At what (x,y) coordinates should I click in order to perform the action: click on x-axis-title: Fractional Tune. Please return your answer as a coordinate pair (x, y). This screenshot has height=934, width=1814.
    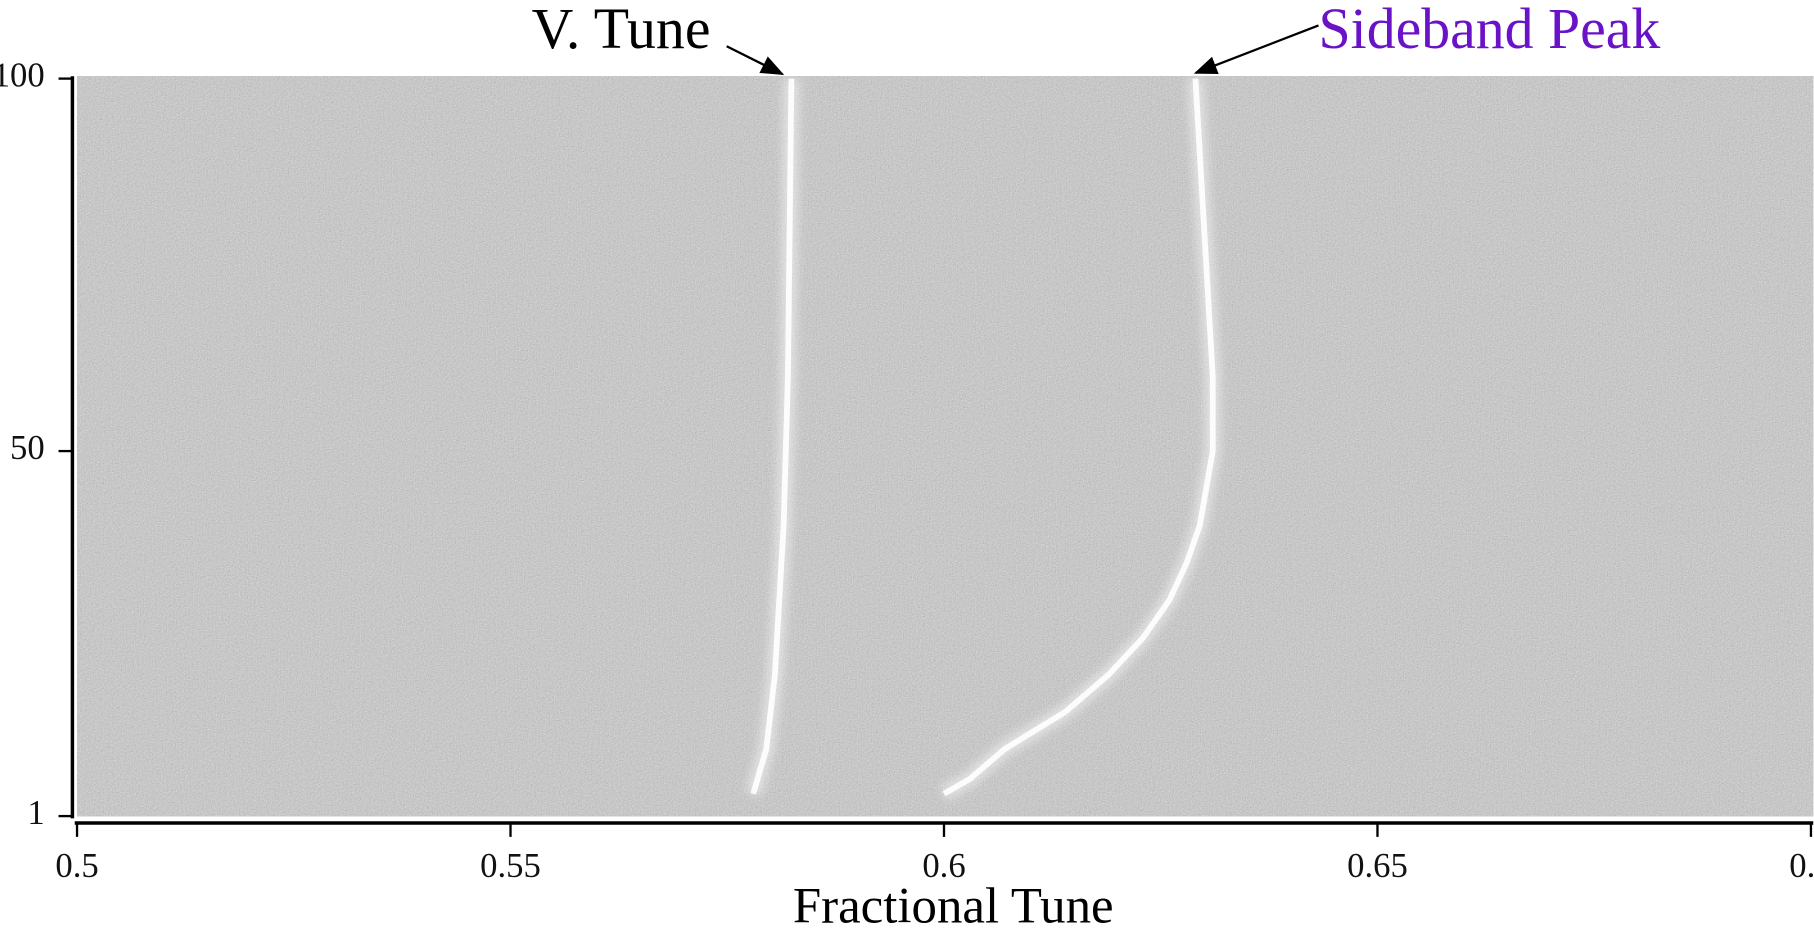
    Looking at the image, I should click on (953, 906).